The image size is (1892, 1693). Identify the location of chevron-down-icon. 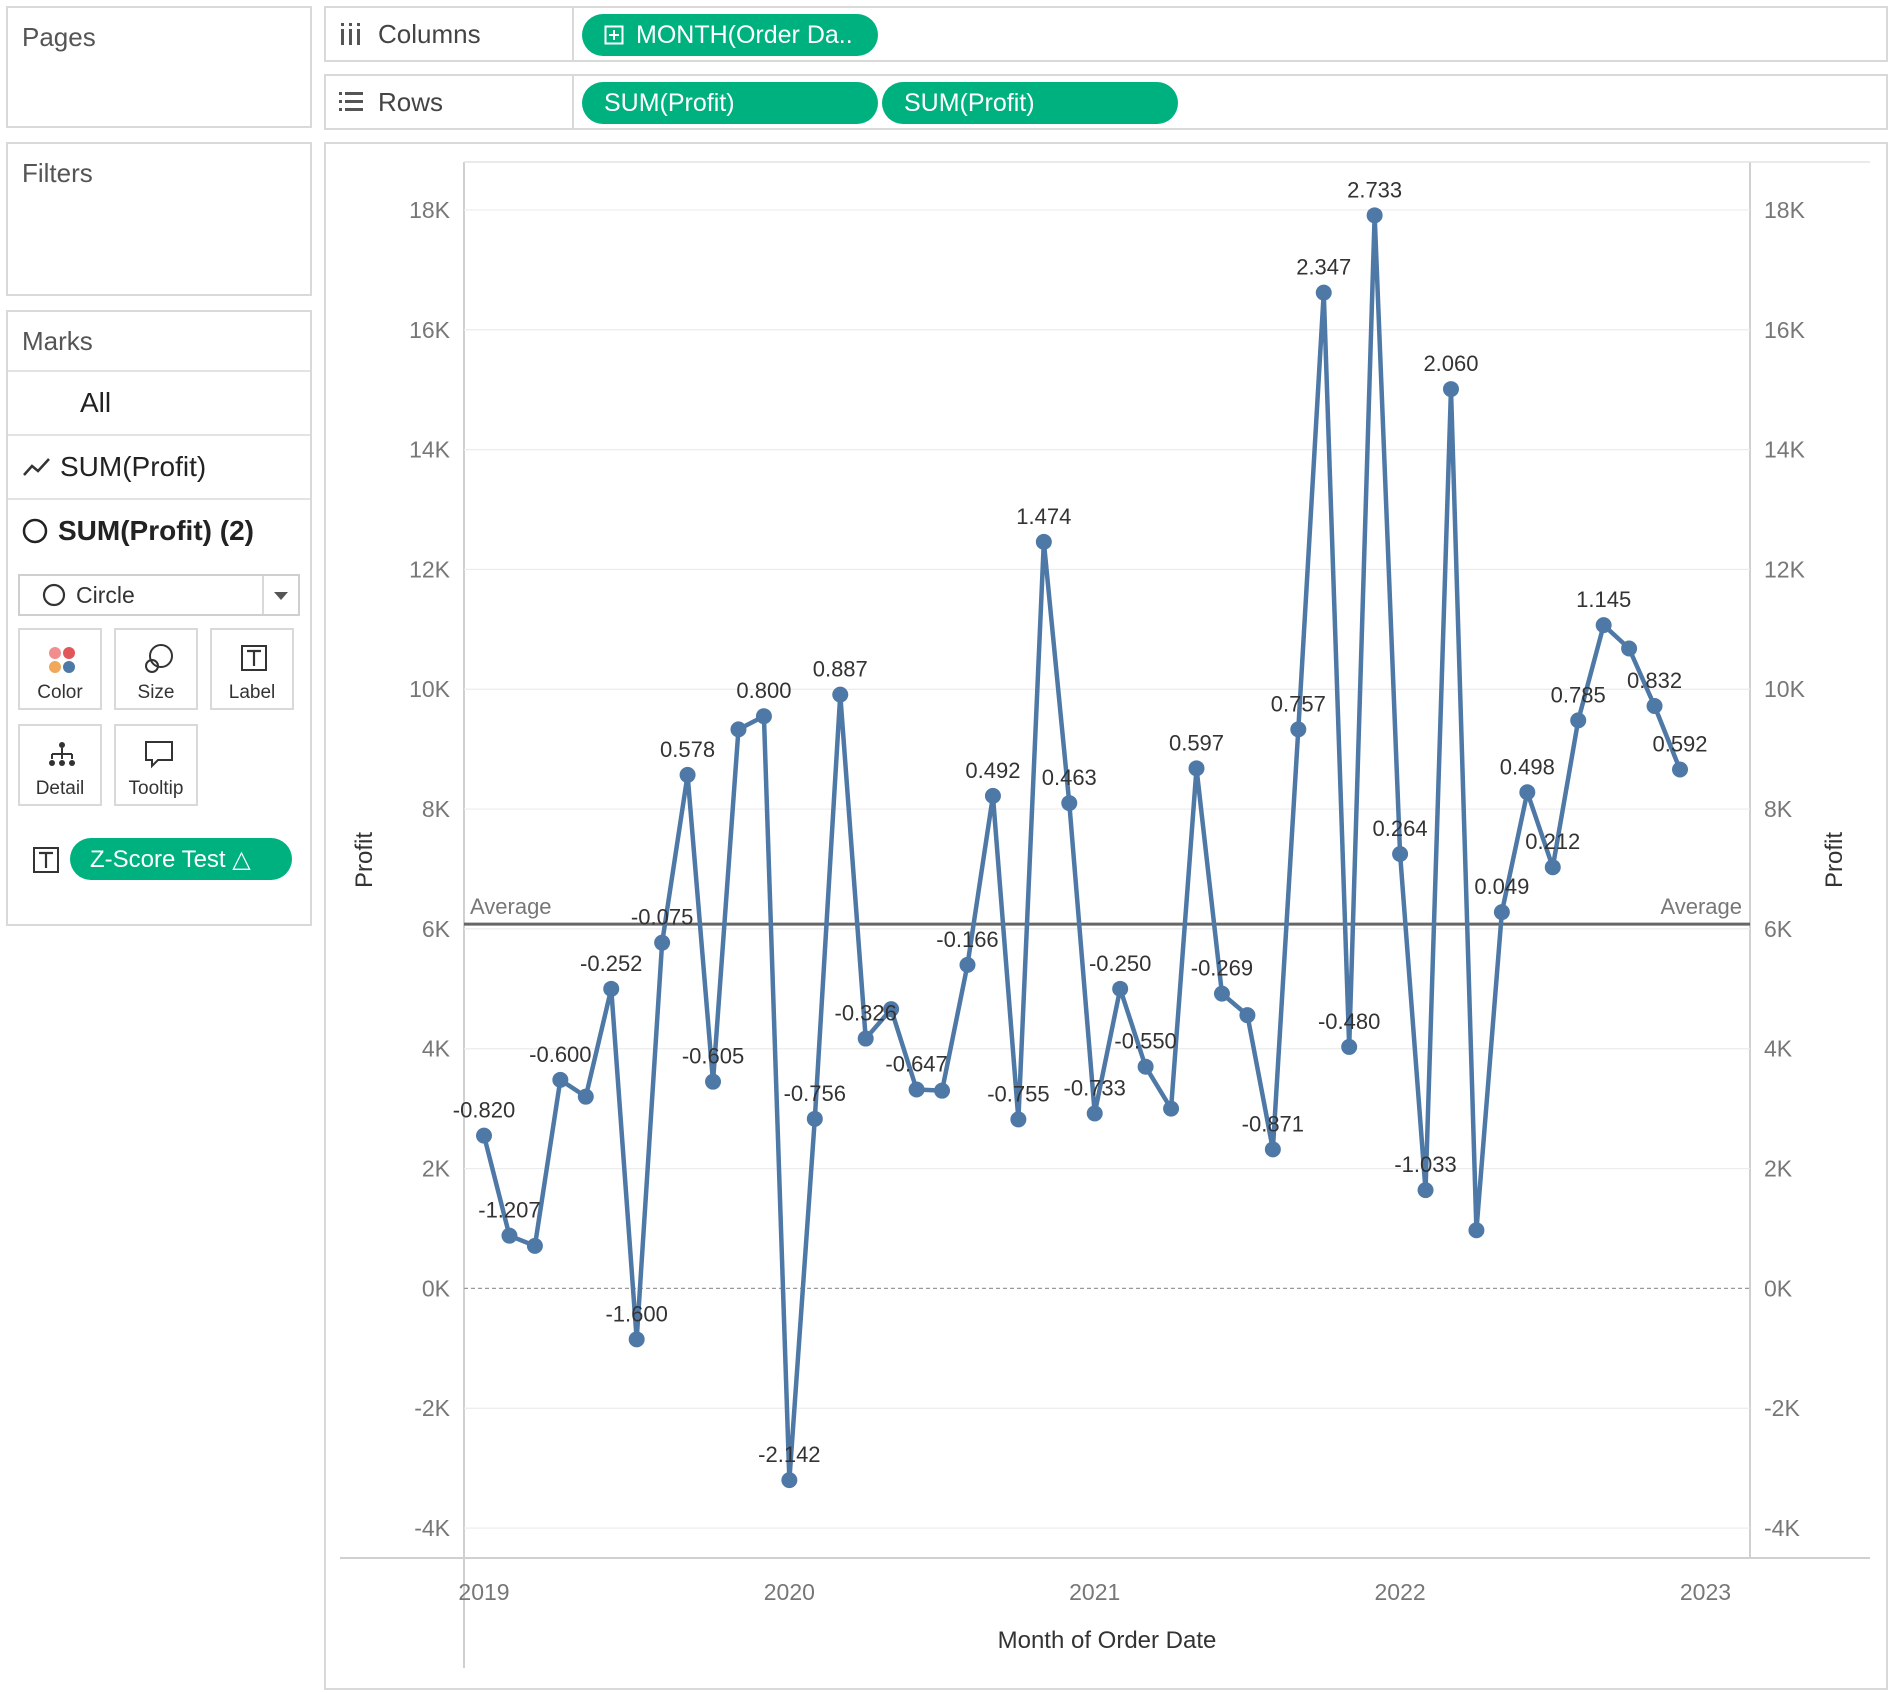
(281, 596).